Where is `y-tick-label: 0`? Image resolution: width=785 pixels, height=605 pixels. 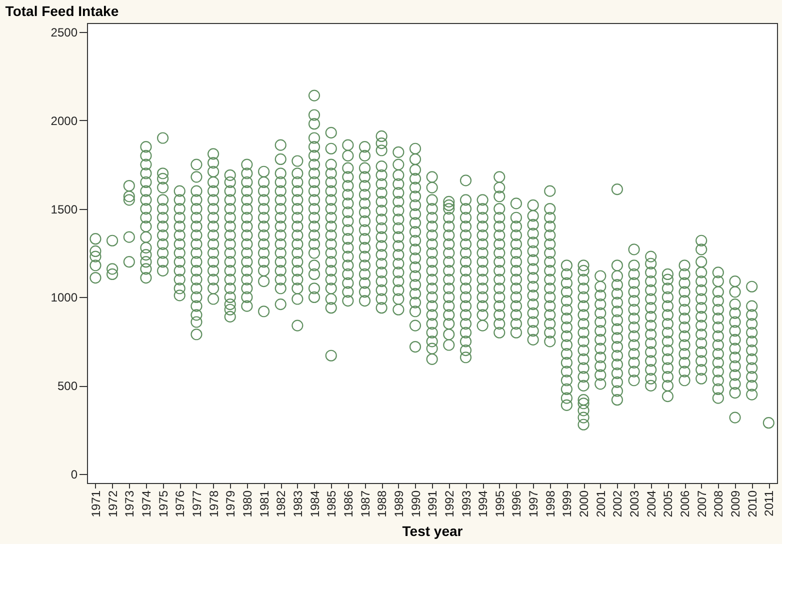
y-tick-label: 0 is located at coordinates (74, 475).